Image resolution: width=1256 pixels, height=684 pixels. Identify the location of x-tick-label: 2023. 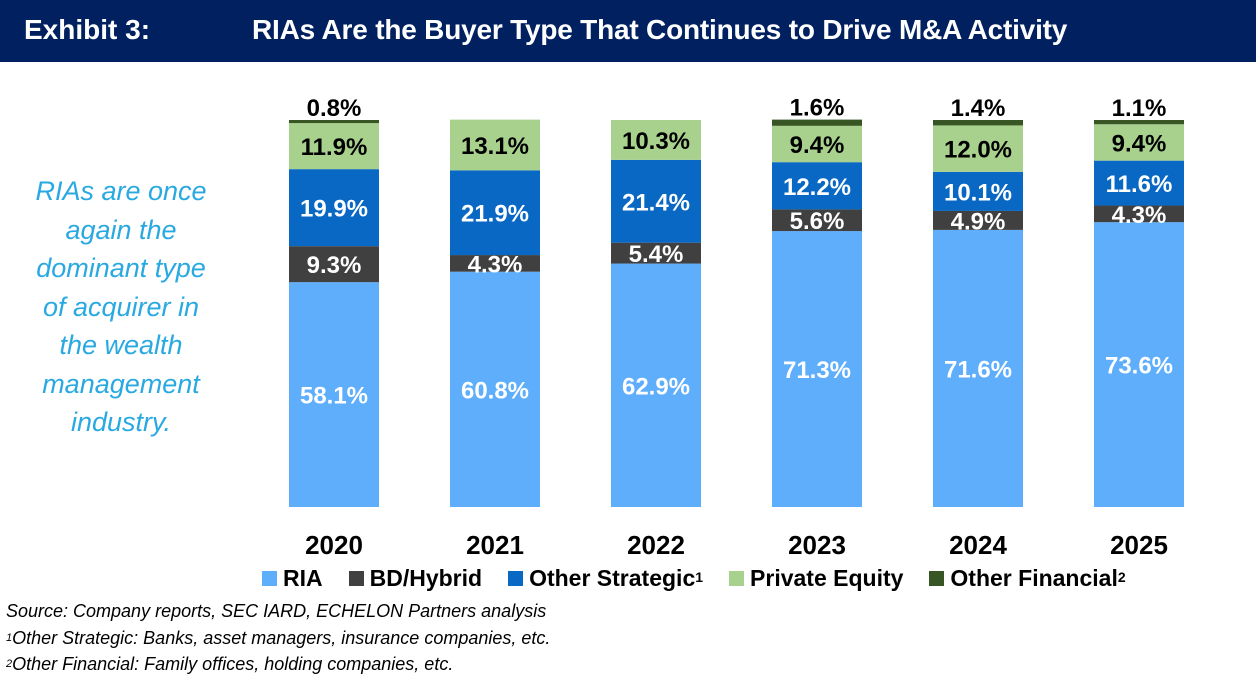
(817, 545).